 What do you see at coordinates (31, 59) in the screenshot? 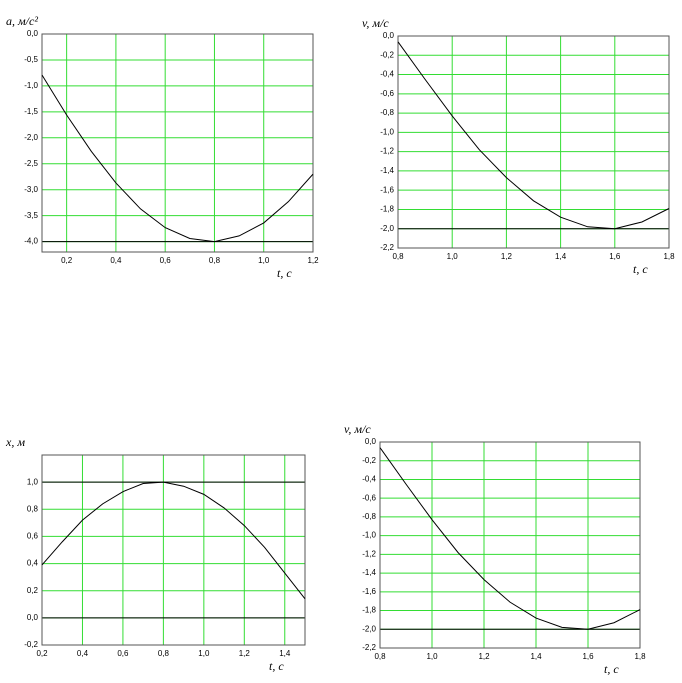
I see `y-tick-label: -0,5` at bounding box center [31, 59].